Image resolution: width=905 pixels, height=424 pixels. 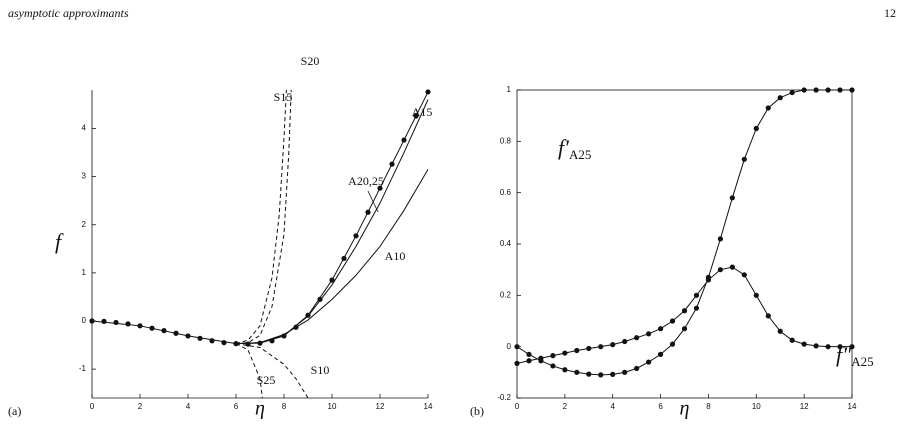 What do you see at coordinates (684, 315) in the screenshot?
I see `curve` at bounding box center [684, 315].